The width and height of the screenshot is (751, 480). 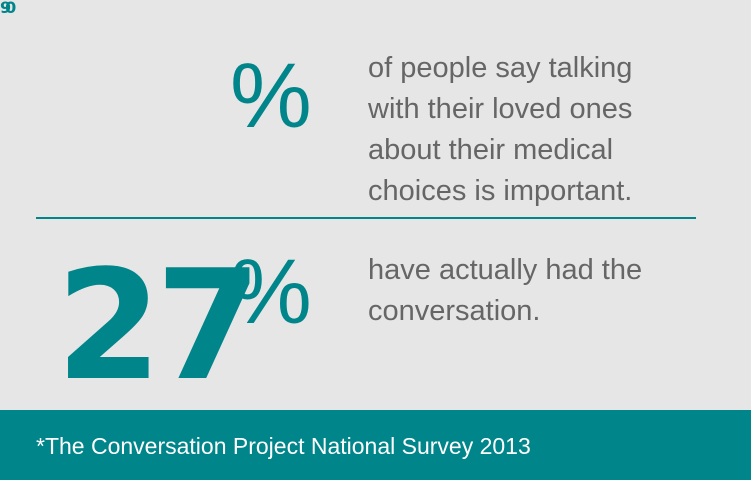 What do you see at coordinates (505, 270) in the screenshot?
I see `stat-description-line: have actually had the` at bounding box center [505, 270].